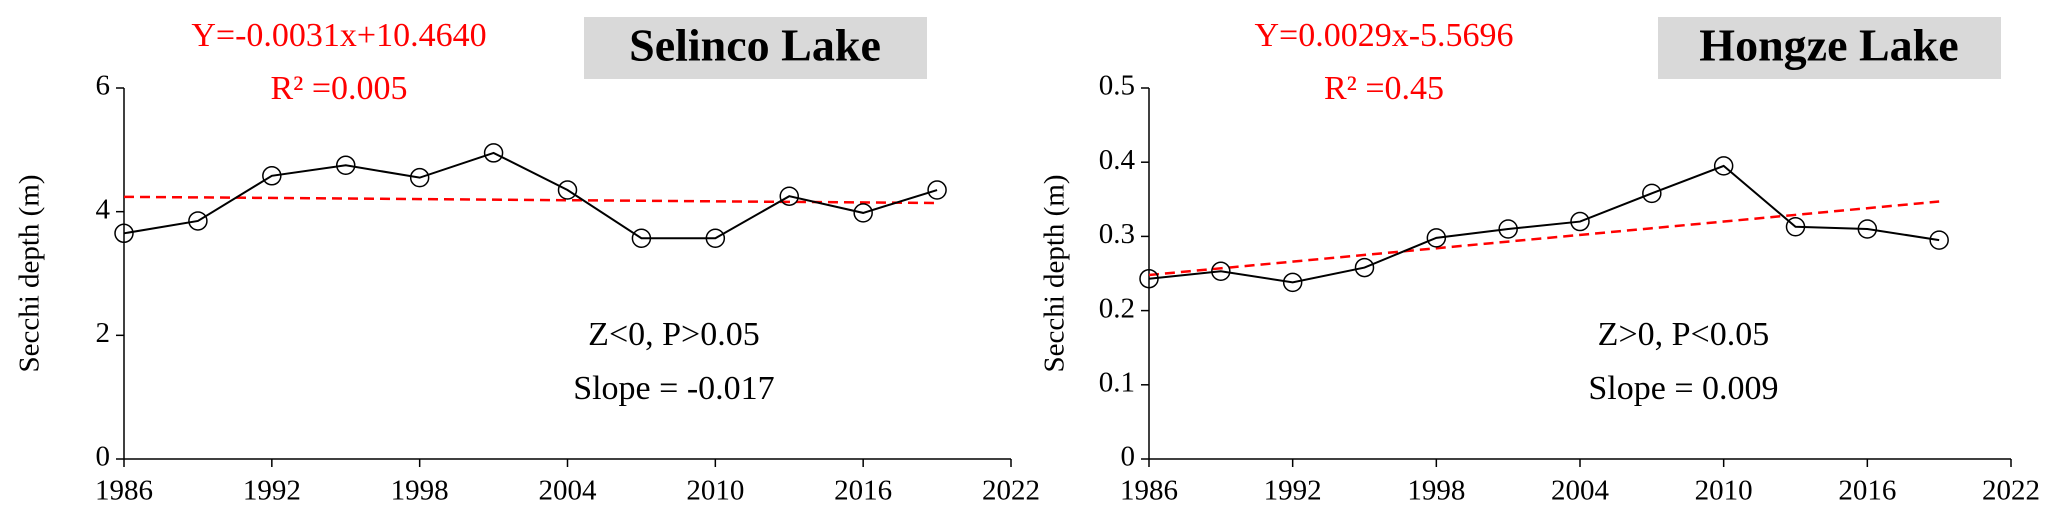  I want to click on annotation: Slope = 0.009, so click(1683, 388).